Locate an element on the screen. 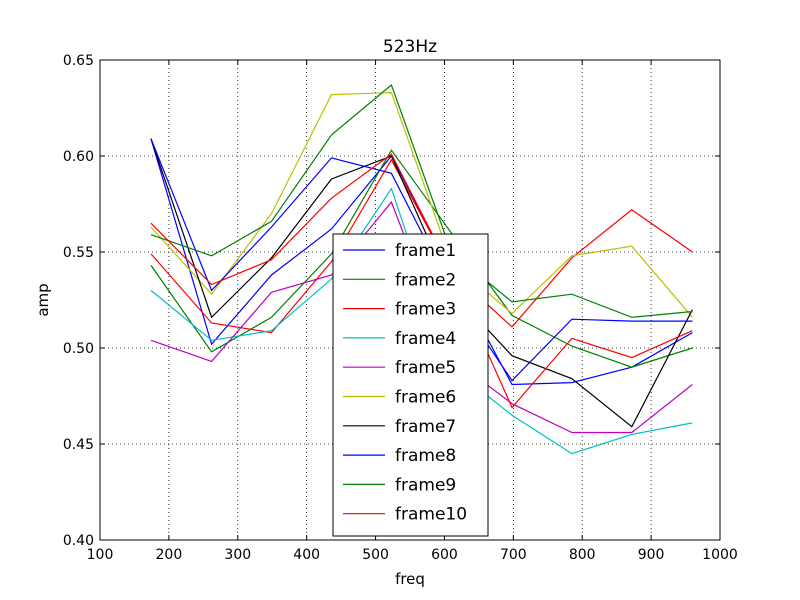 This screenshot has height=600, width=800. legend-label-frame3: frame3 is located at coordinates (425, 310).